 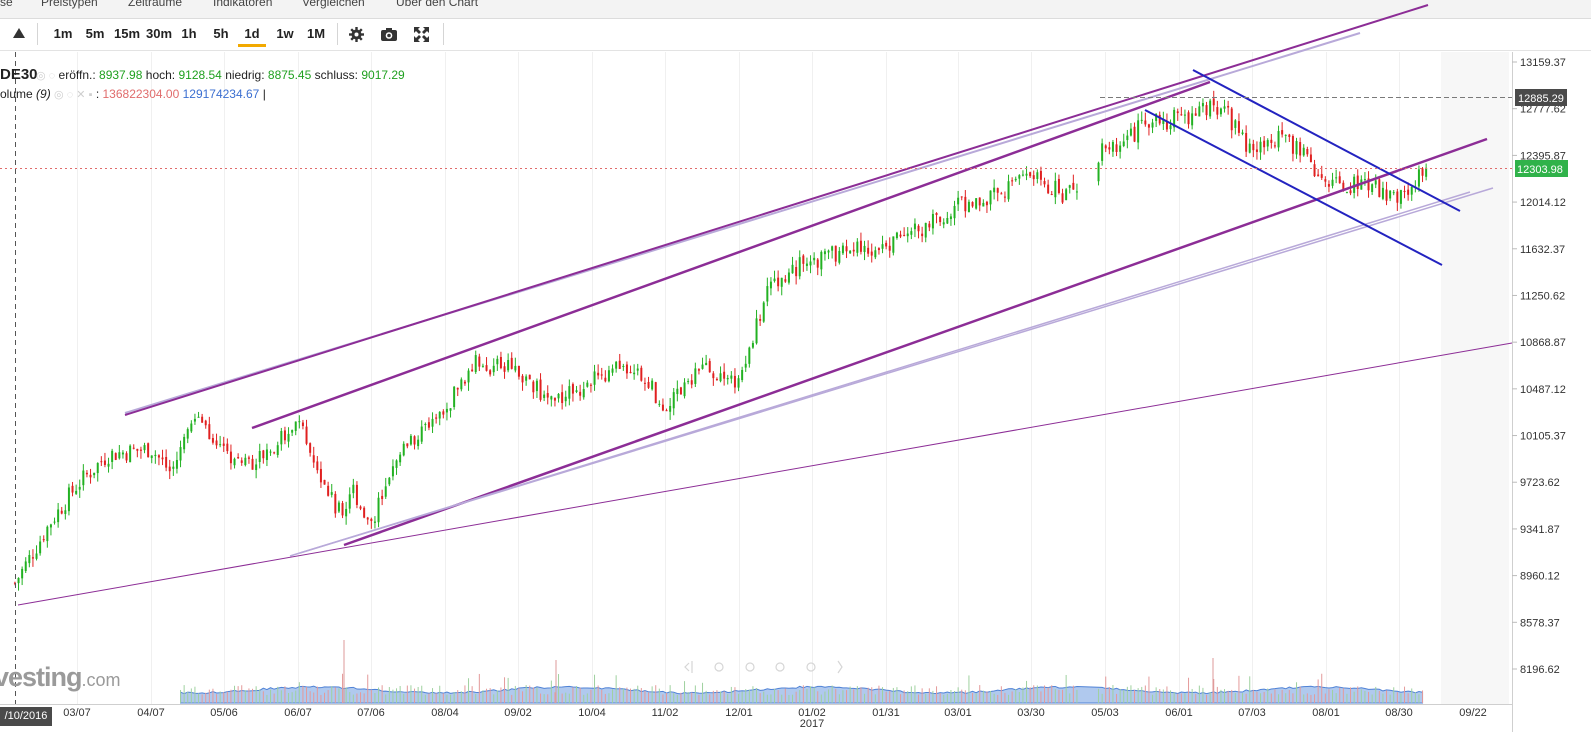 I want to click on investing-logo: vesting.com, so click(x=60, y=677).